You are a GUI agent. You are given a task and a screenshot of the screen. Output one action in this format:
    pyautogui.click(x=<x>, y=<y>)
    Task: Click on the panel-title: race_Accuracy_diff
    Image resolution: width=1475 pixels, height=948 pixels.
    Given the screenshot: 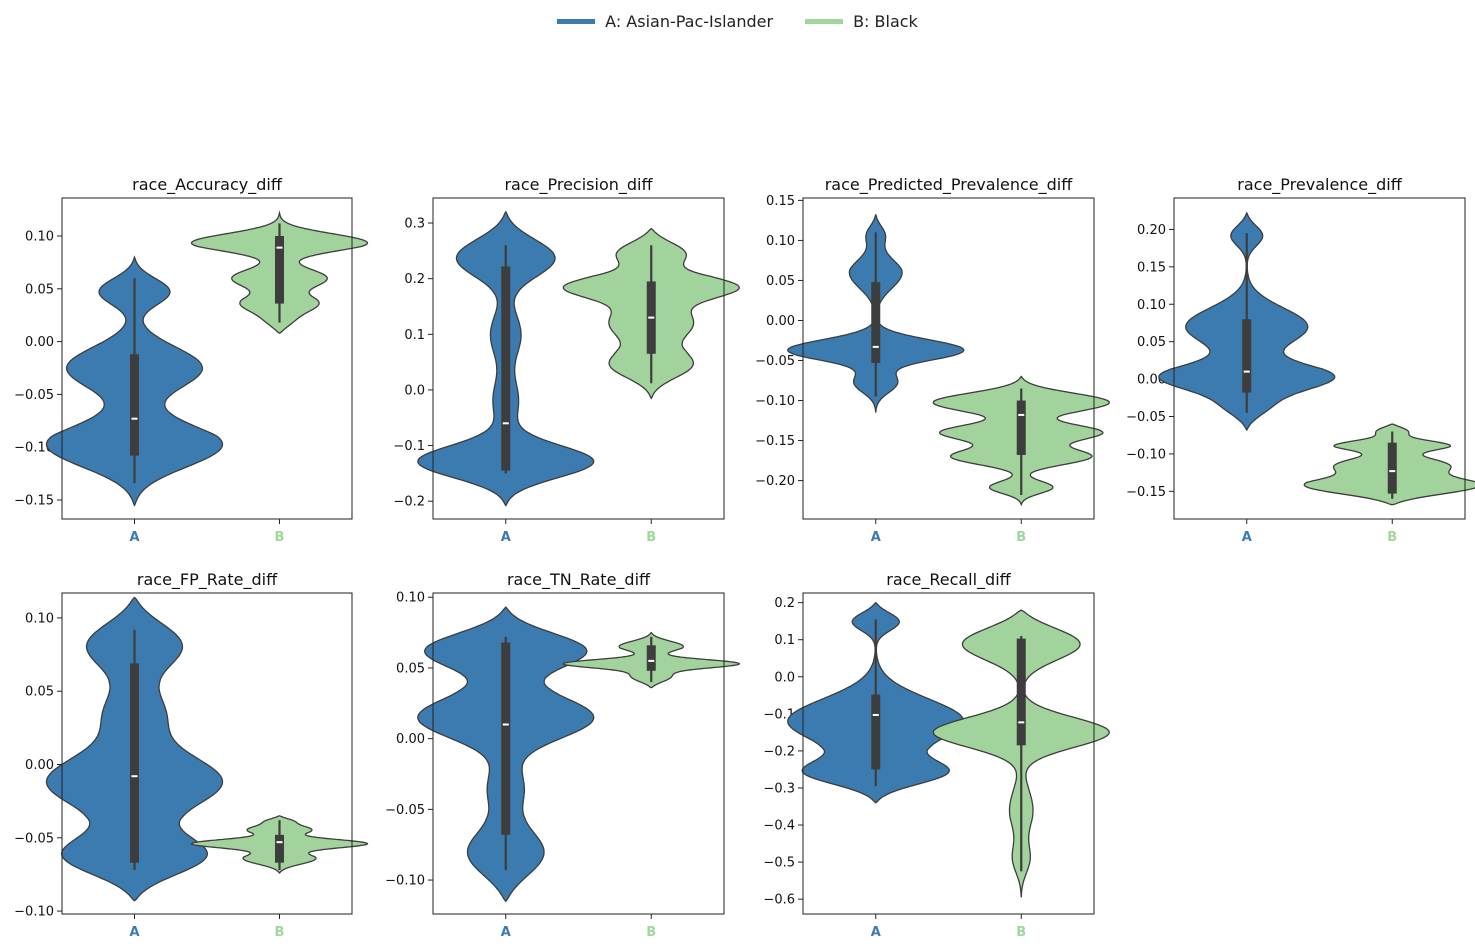 What is the action you would take?
    pyautogui.click(x=207, y=185)
    